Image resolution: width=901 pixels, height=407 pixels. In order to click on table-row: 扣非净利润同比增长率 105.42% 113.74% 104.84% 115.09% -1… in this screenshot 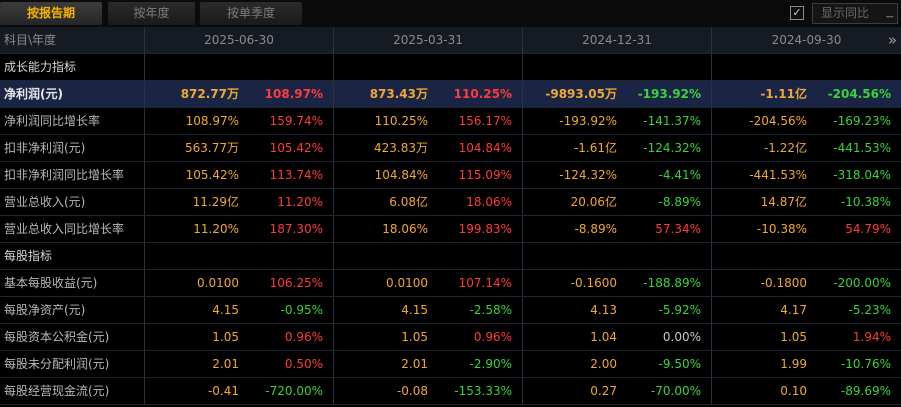, I will do `click(450, 175)`.